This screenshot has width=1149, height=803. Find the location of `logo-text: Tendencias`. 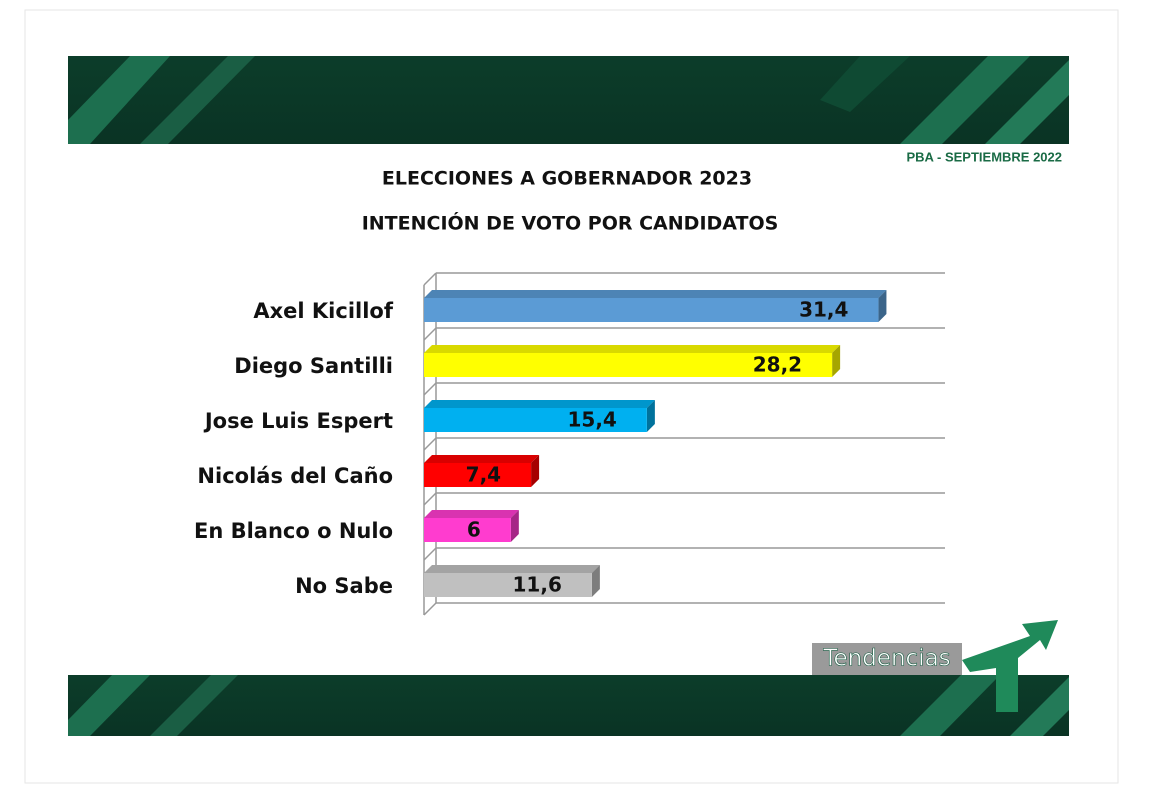

logo-text: Tendencias is located at coordinates (886, 659).